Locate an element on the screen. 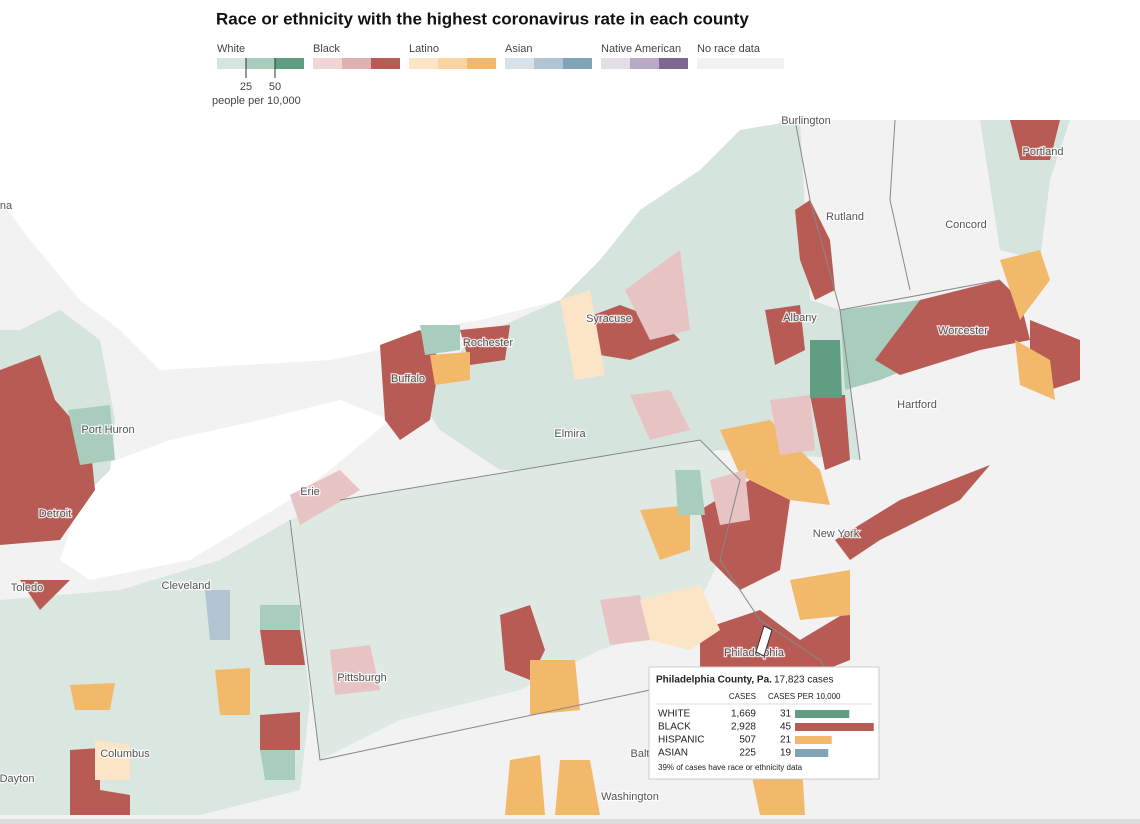  legend-unit: people per 10,000 is located at coordinates (256, 101).